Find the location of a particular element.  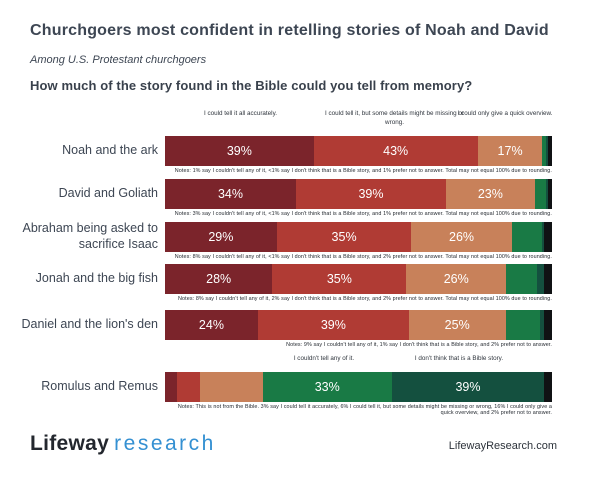

row-label: David and Goliath is located at coordinates (108, 193).